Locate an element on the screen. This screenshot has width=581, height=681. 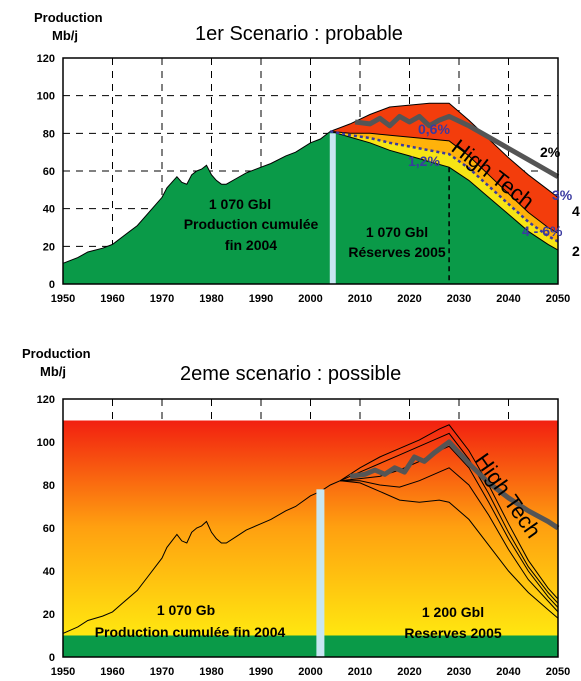
reserves-2005-label: Réserves 2005 is located at coordinates (397, 252).